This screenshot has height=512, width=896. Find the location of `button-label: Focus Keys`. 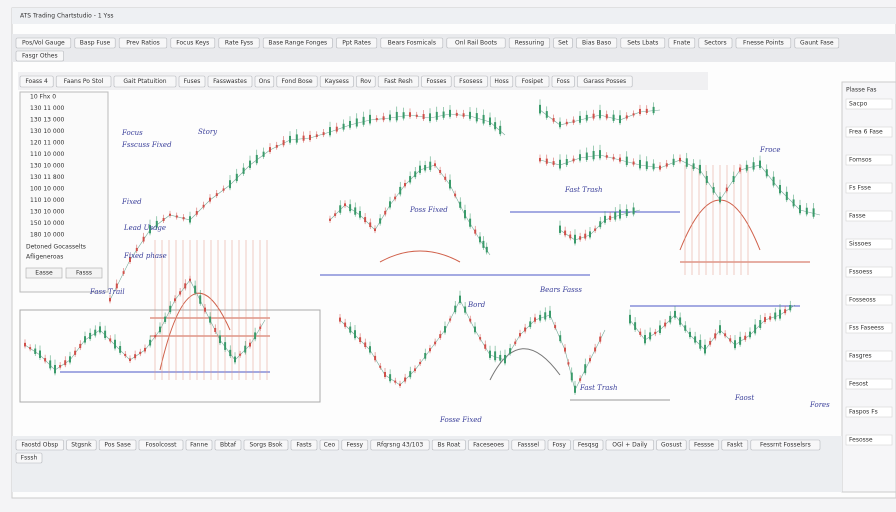

button-label: Focus Keys is located at coordinates (192, 43).